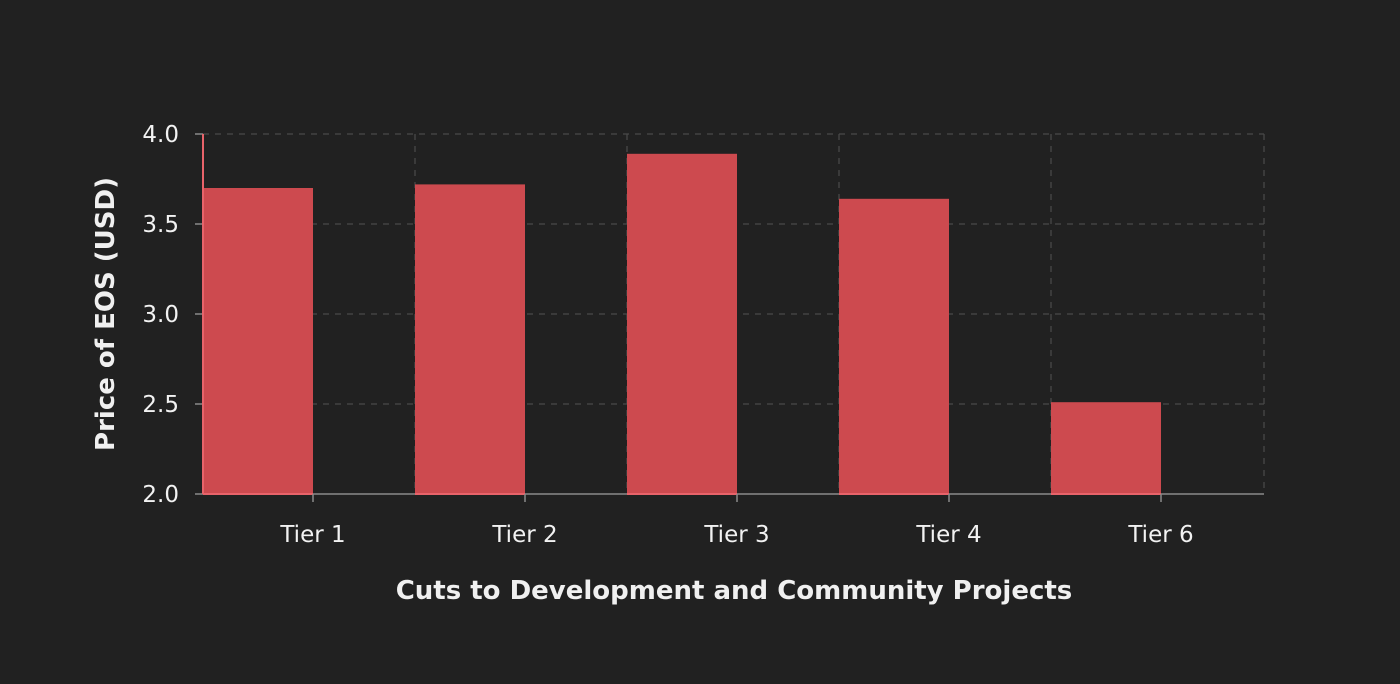 This screenshot has height=684, width=1400. What do you see at coordinates (160, 495) in the screenshot?
I see `y-tick-label: 2.0` at bounding box center [160, 495].